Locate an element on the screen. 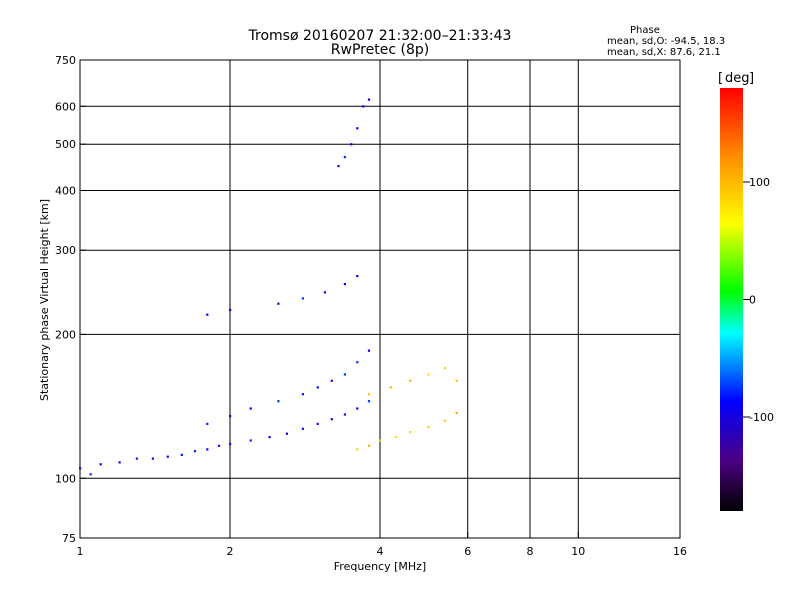  y-tick-label: 300 is located at coordinates (65, 250).